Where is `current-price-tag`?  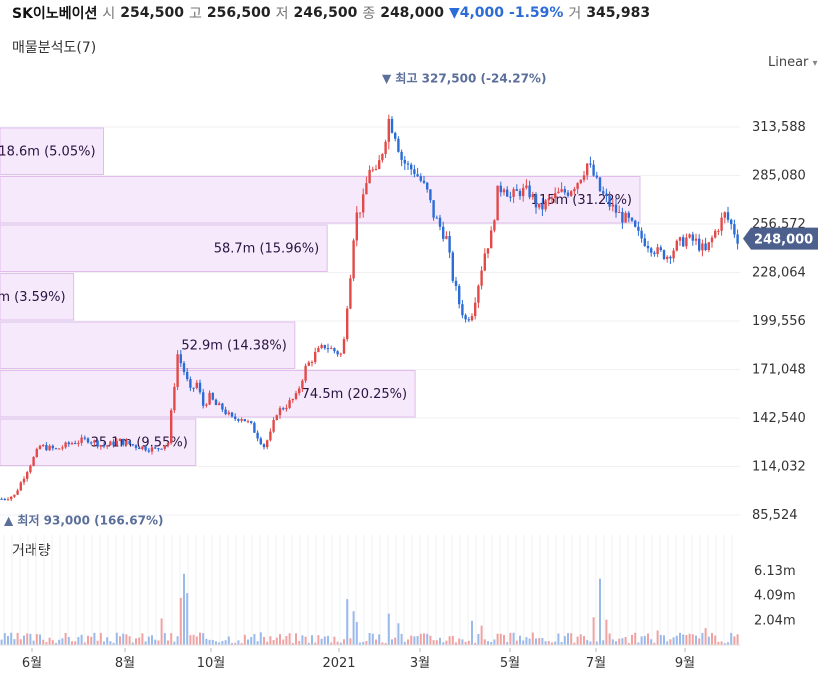
current-price-tag is located at coordinates (780, 238).